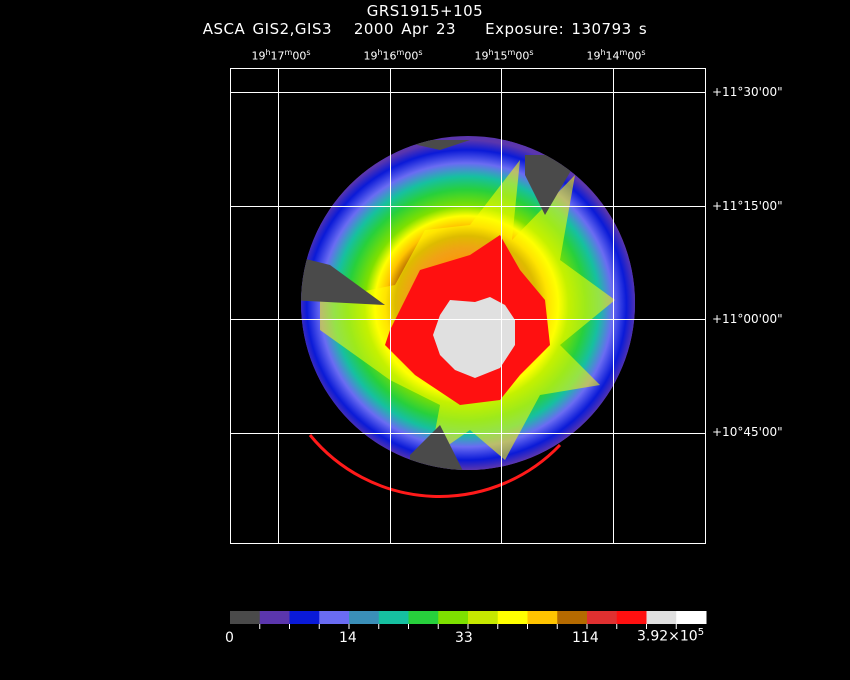 Image resolution: width=850 pixels, height=680 pixels. What do you see at coordinates (552, 185) in the screenshot?
I see `calibration-gap-right` at bounding box center [552, 185].